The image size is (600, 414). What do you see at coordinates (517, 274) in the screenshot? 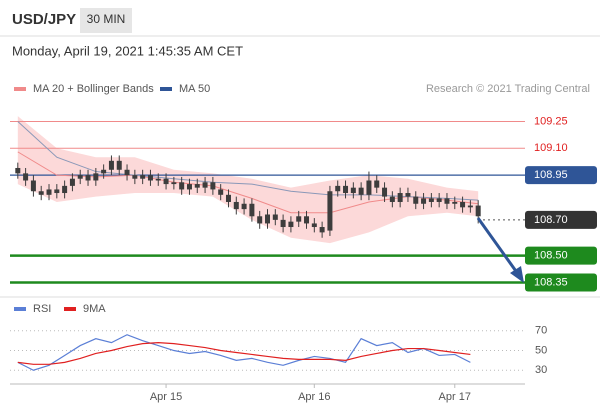
I see `forecast-arrowhead` at bounding box center [517, 274].